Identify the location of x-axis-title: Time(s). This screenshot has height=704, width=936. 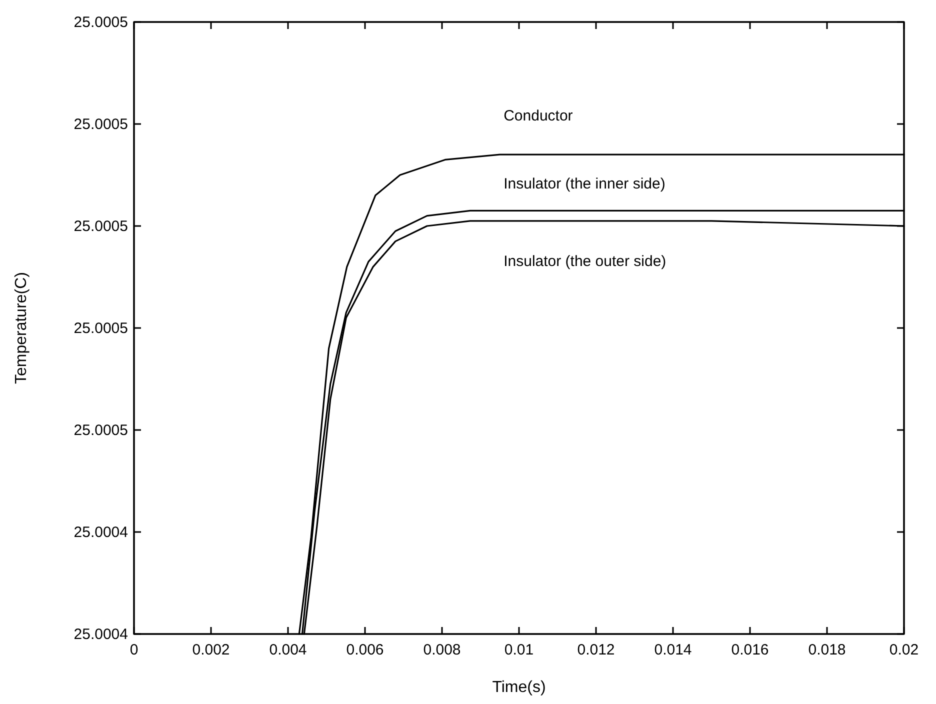
(519, 687).